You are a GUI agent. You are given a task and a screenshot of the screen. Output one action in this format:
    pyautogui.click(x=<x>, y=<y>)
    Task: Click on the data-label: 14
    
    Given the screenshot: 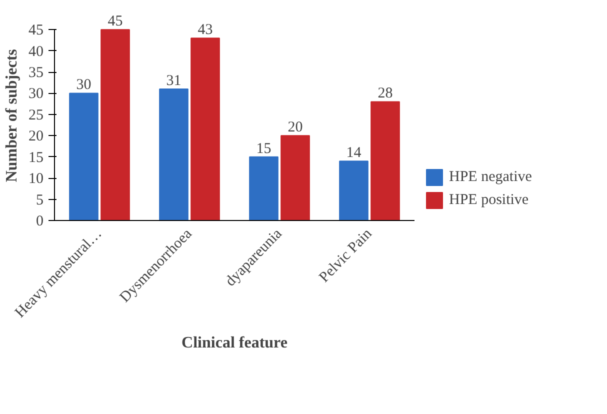 What is the action you would take?
    pyautogui.click(x=354, y=153)
    